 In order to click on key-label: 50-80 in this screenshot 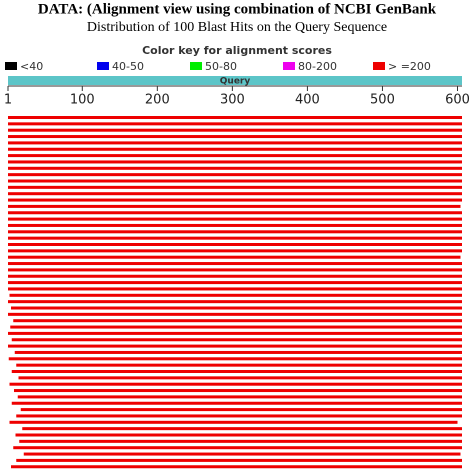, I will do `click(221, 66)`.